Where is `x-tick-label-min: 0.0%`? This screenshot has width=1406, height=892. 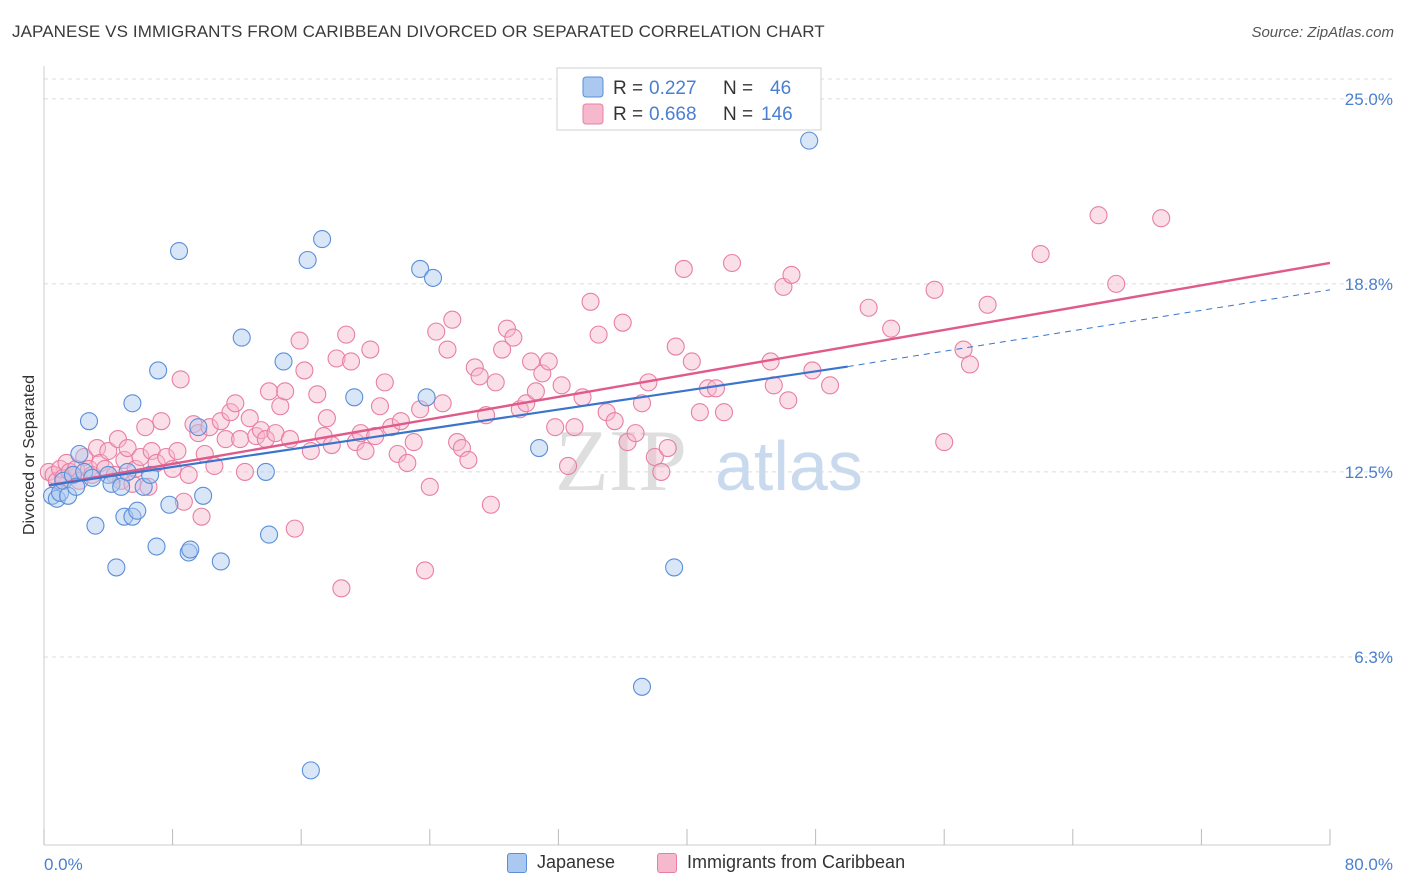 x-tick-label-min: 0.0% is located at coordinates (63, 864).